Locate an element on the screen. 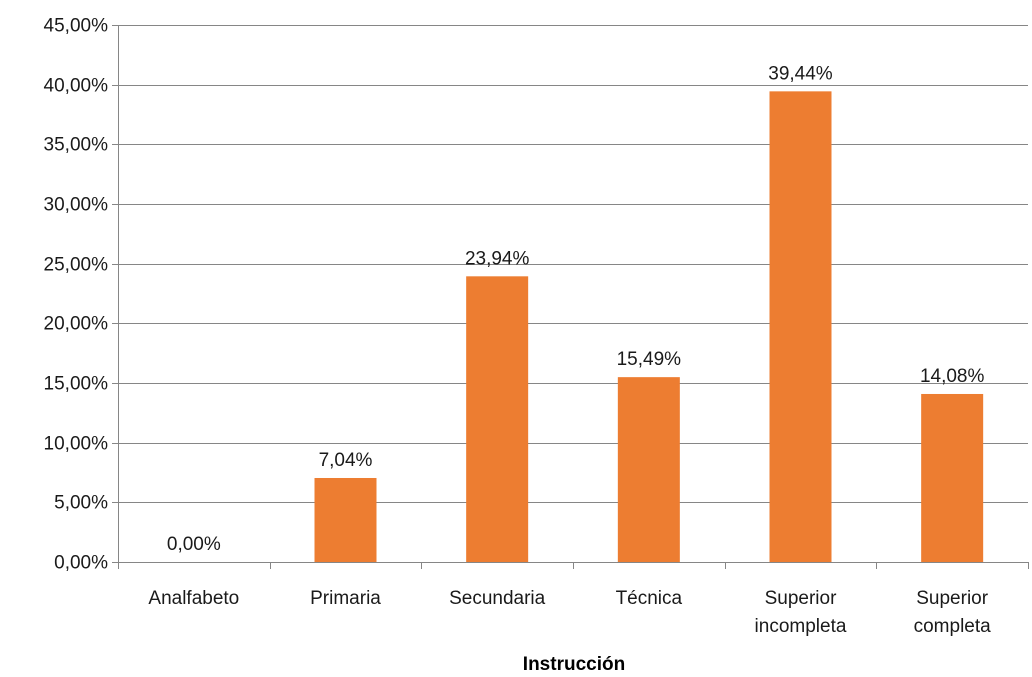  data-label: 23,94% is located at coordinates (497, 258).